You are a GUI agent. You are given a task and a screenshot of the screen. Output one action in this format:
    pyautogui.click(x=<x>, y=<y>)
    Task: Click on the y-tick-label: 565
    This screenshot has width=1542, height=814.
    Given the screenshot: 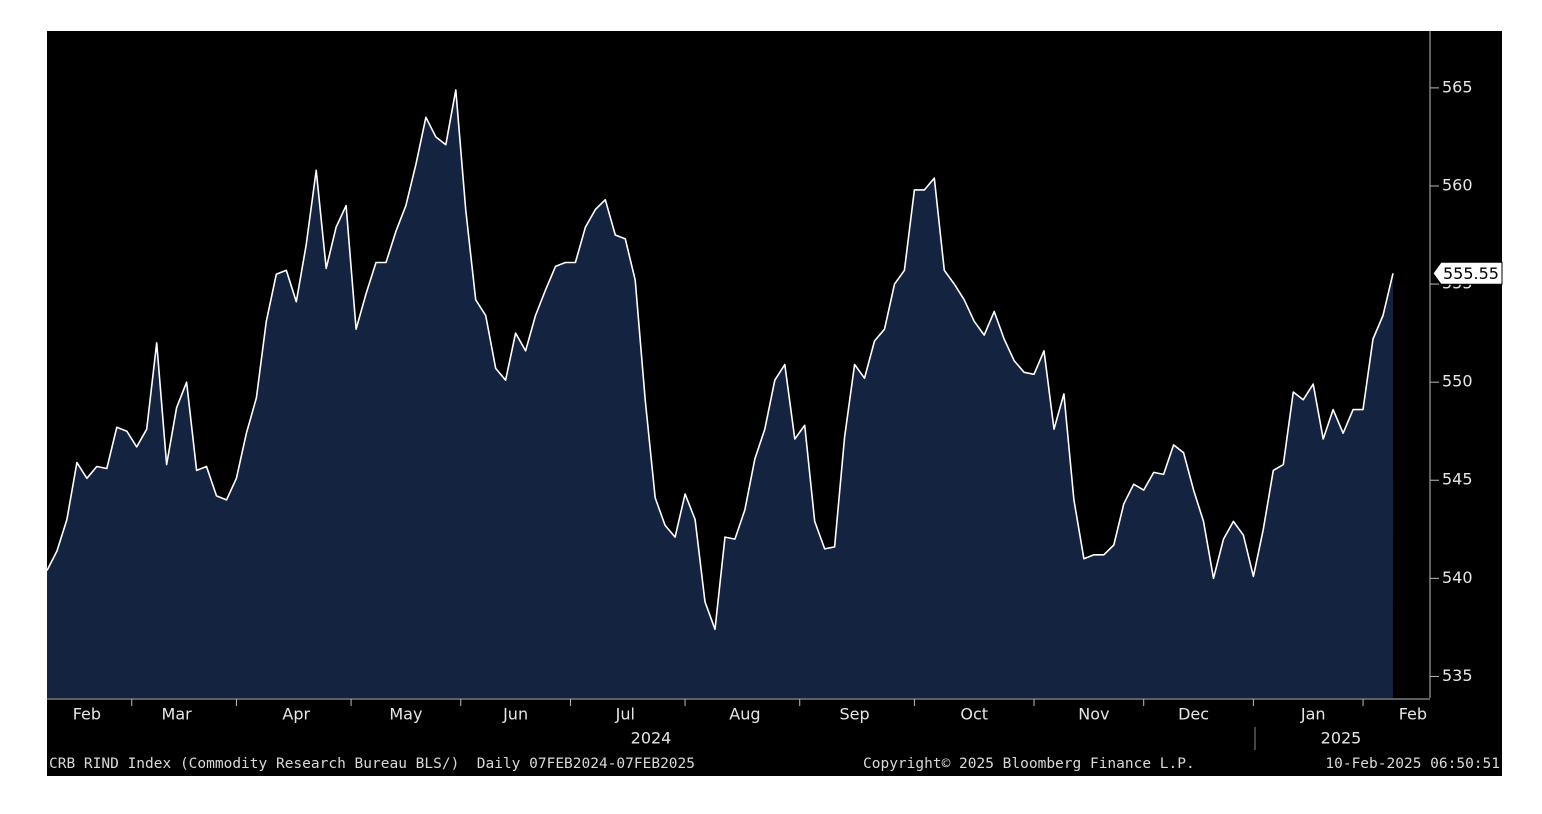 What is the action you would take?
    pyautogui.click(x=1457, y=86)
    